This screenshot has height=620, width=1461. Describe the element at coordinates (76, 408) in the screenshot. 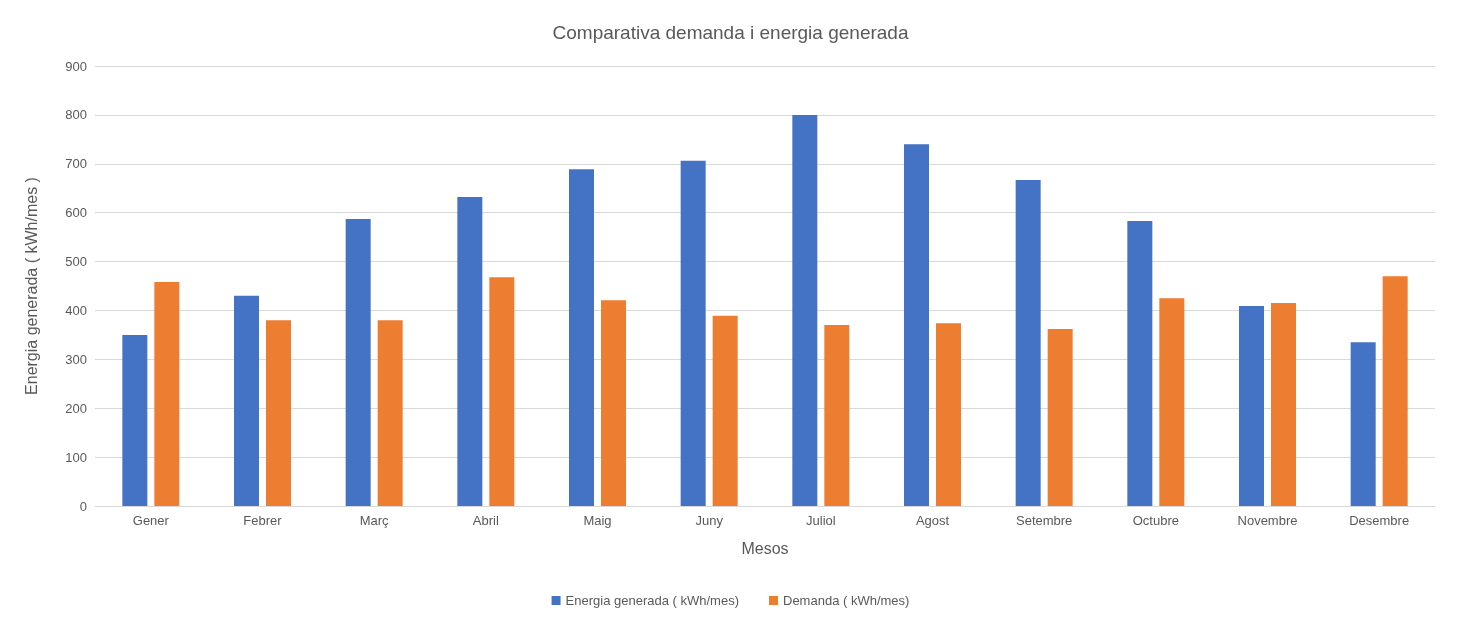

I see `y-tick-label: 200` at that location.